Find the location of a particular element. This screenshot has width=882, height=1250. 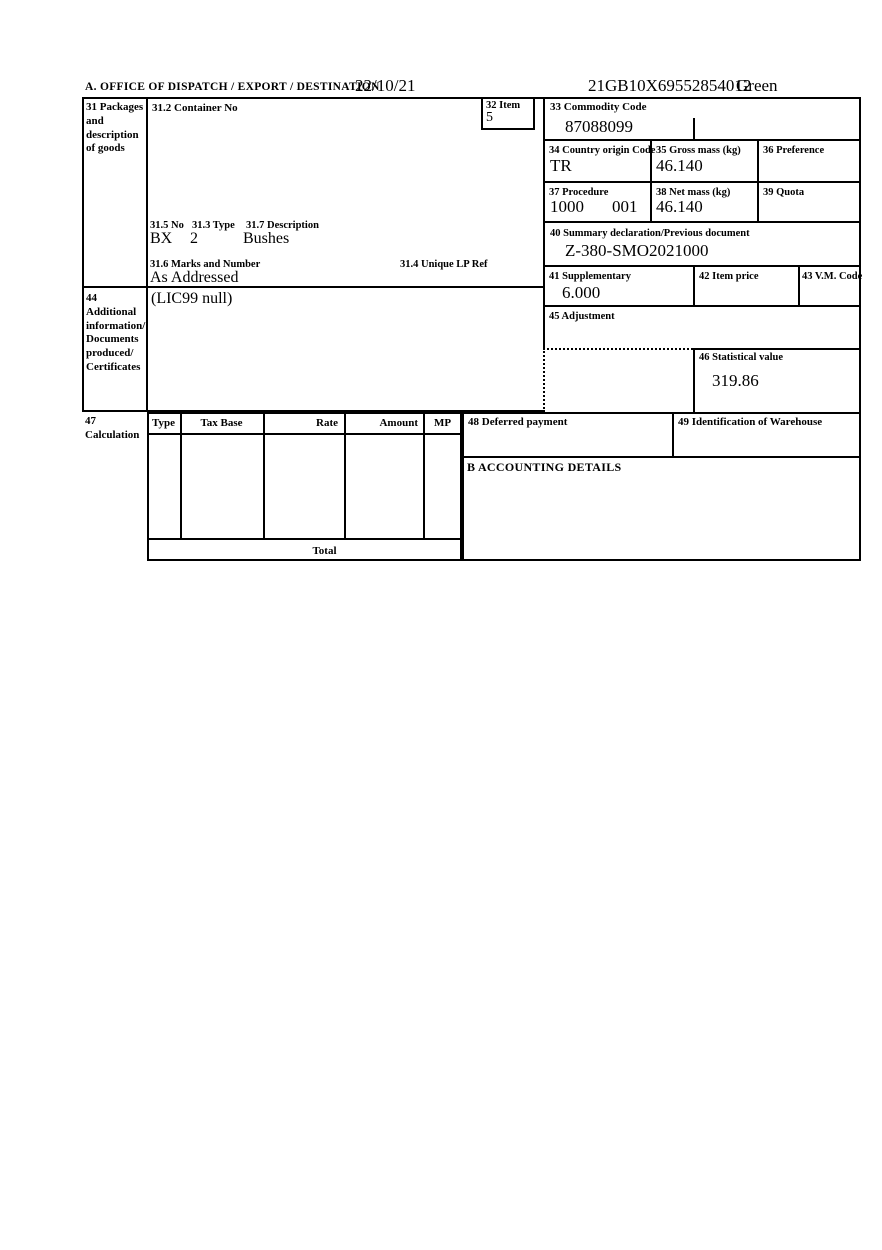

commodity-code-value: 87088099 is located at coordinates (599, 126).